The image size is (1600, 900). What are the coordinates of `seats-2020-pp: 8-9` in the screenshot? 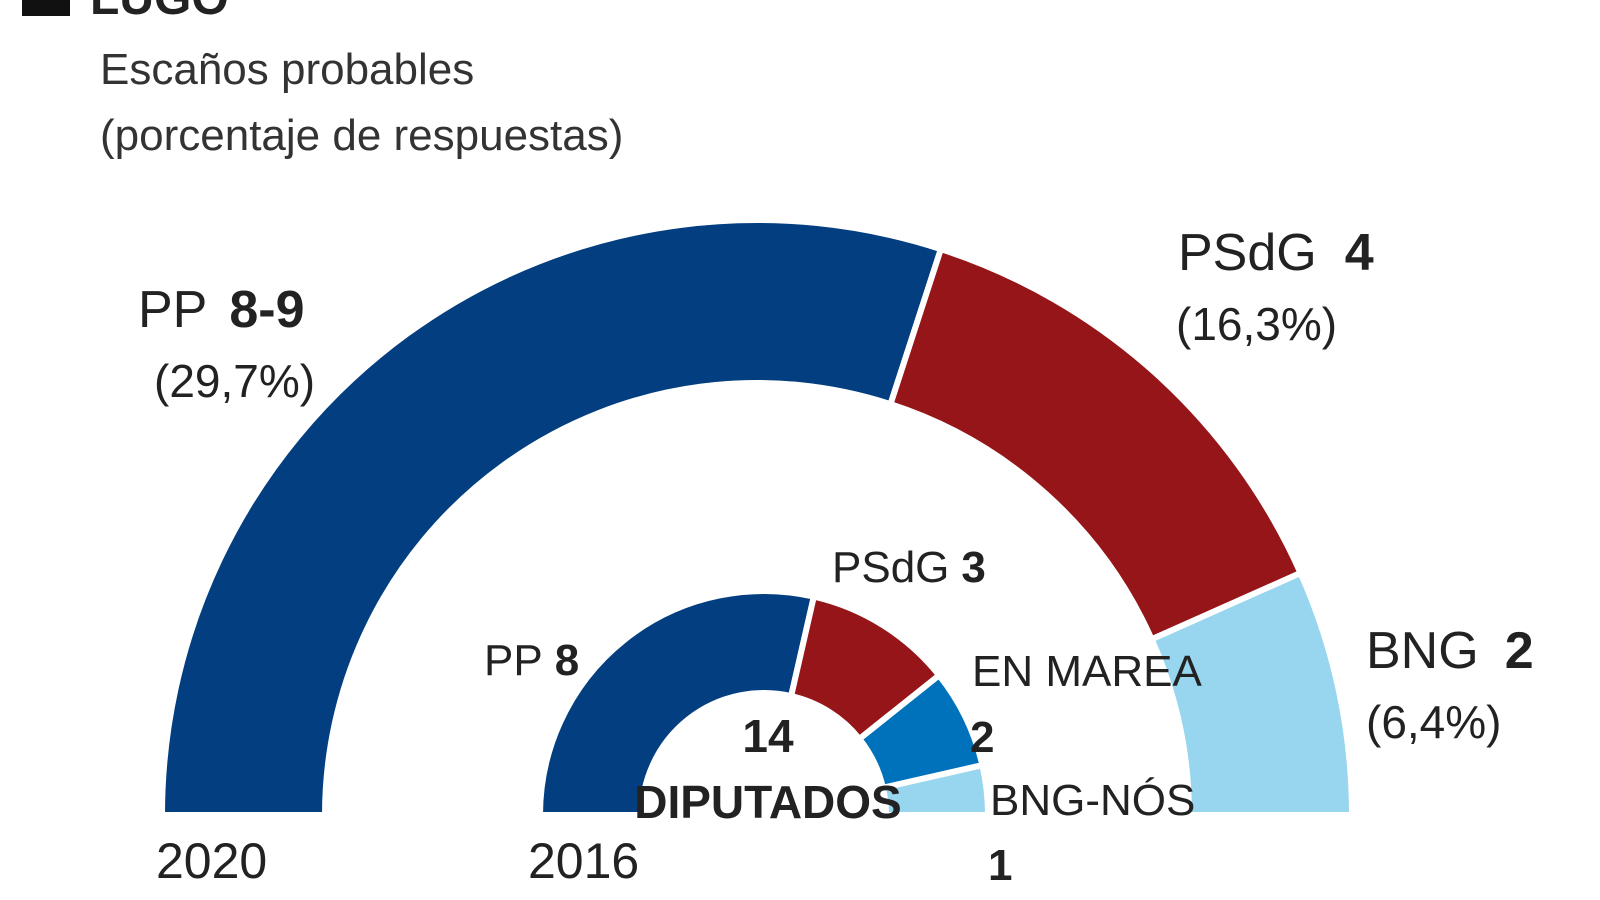 It's located at (266, 310).